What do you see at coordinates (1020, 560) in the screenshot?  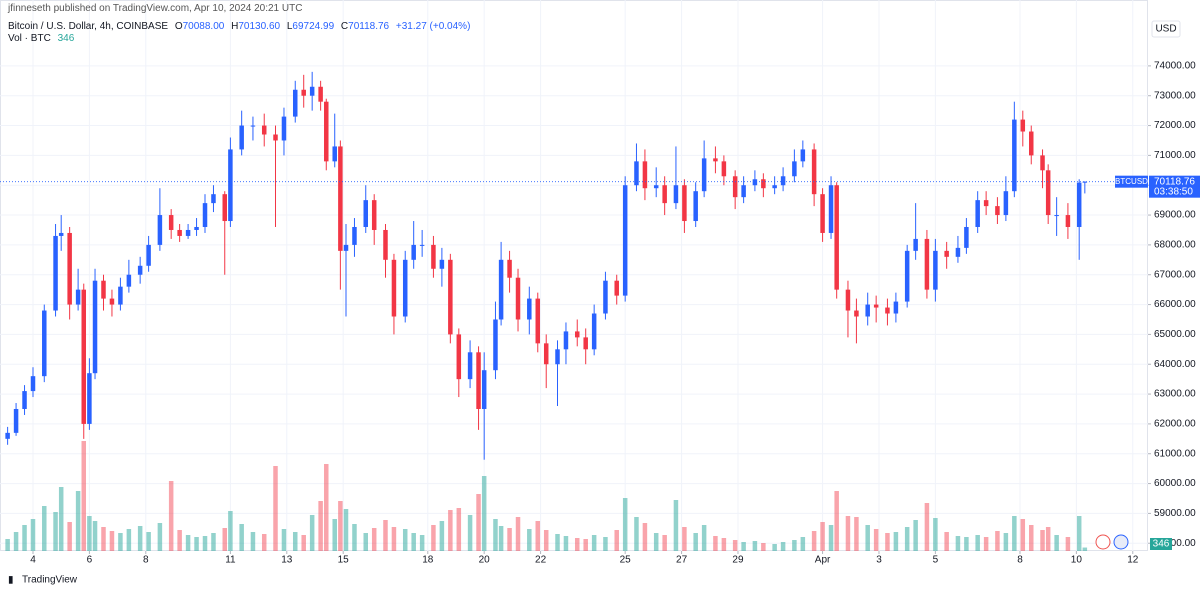 I see `x-tick-label: 8` at bounding box center [1020, 560].